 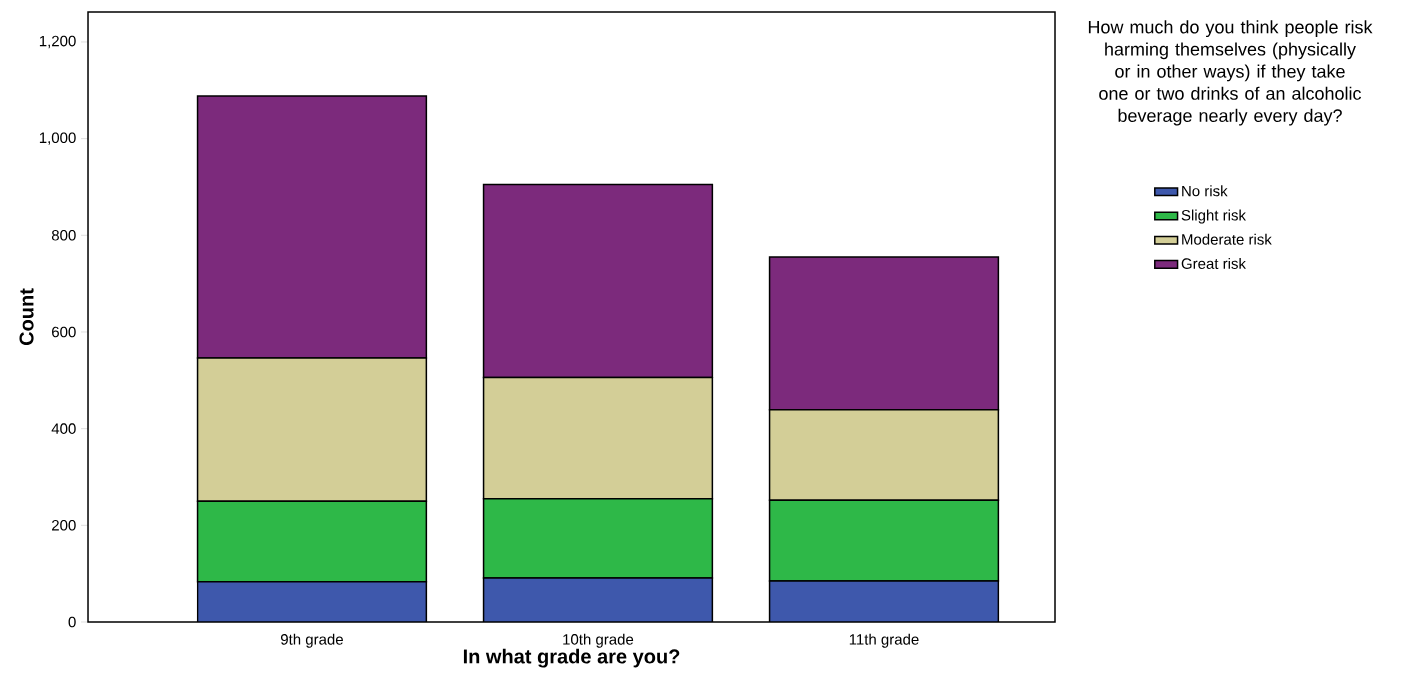 I want to click on legend-label: Great risk, so click(x=1213, y=263).